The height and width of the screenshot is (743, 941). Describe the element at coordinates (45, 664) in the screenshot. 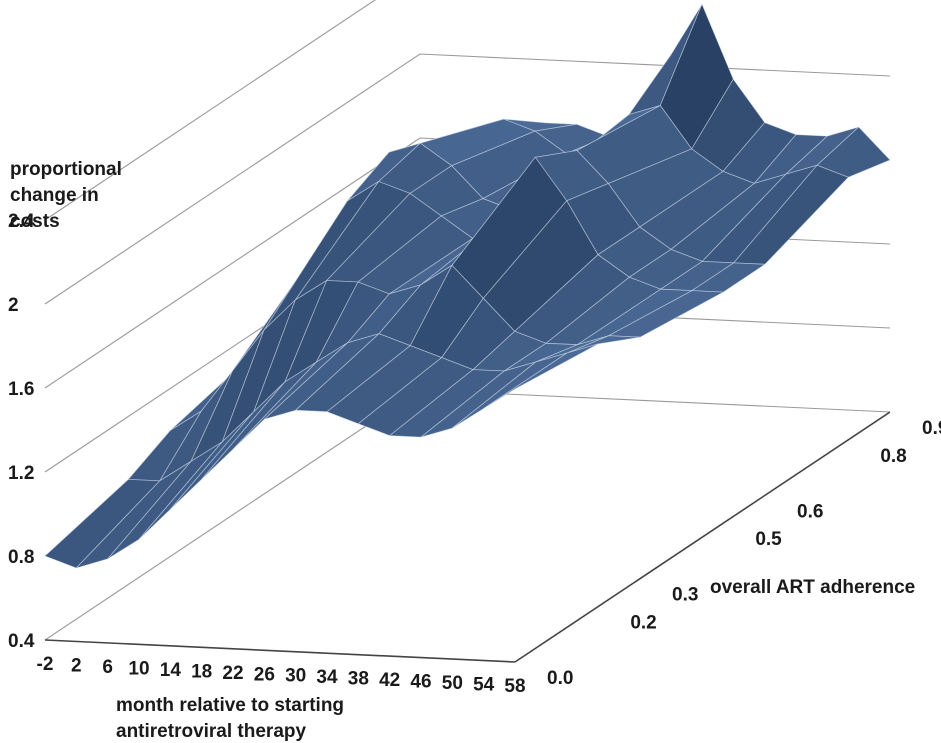

I see `x-tick-label: -2` at that location.